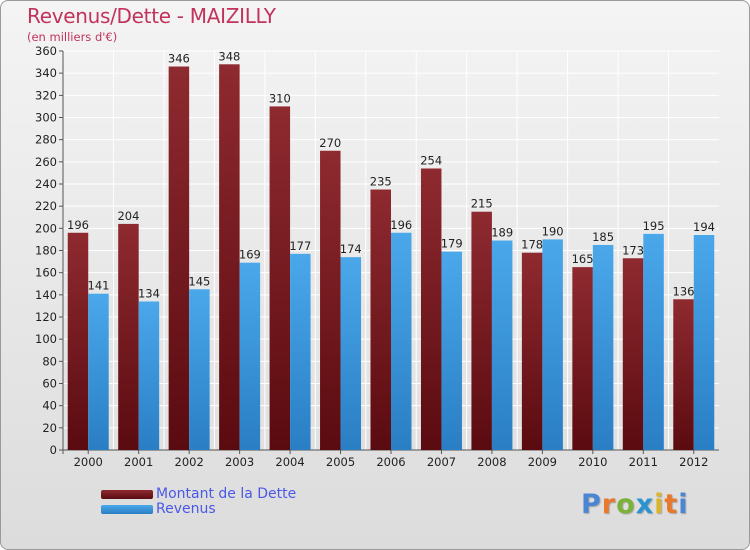  What do you see at coordinates (645, 504) in the screenshot?
I see `logo-letter: x` at bounding box center [645, 504].